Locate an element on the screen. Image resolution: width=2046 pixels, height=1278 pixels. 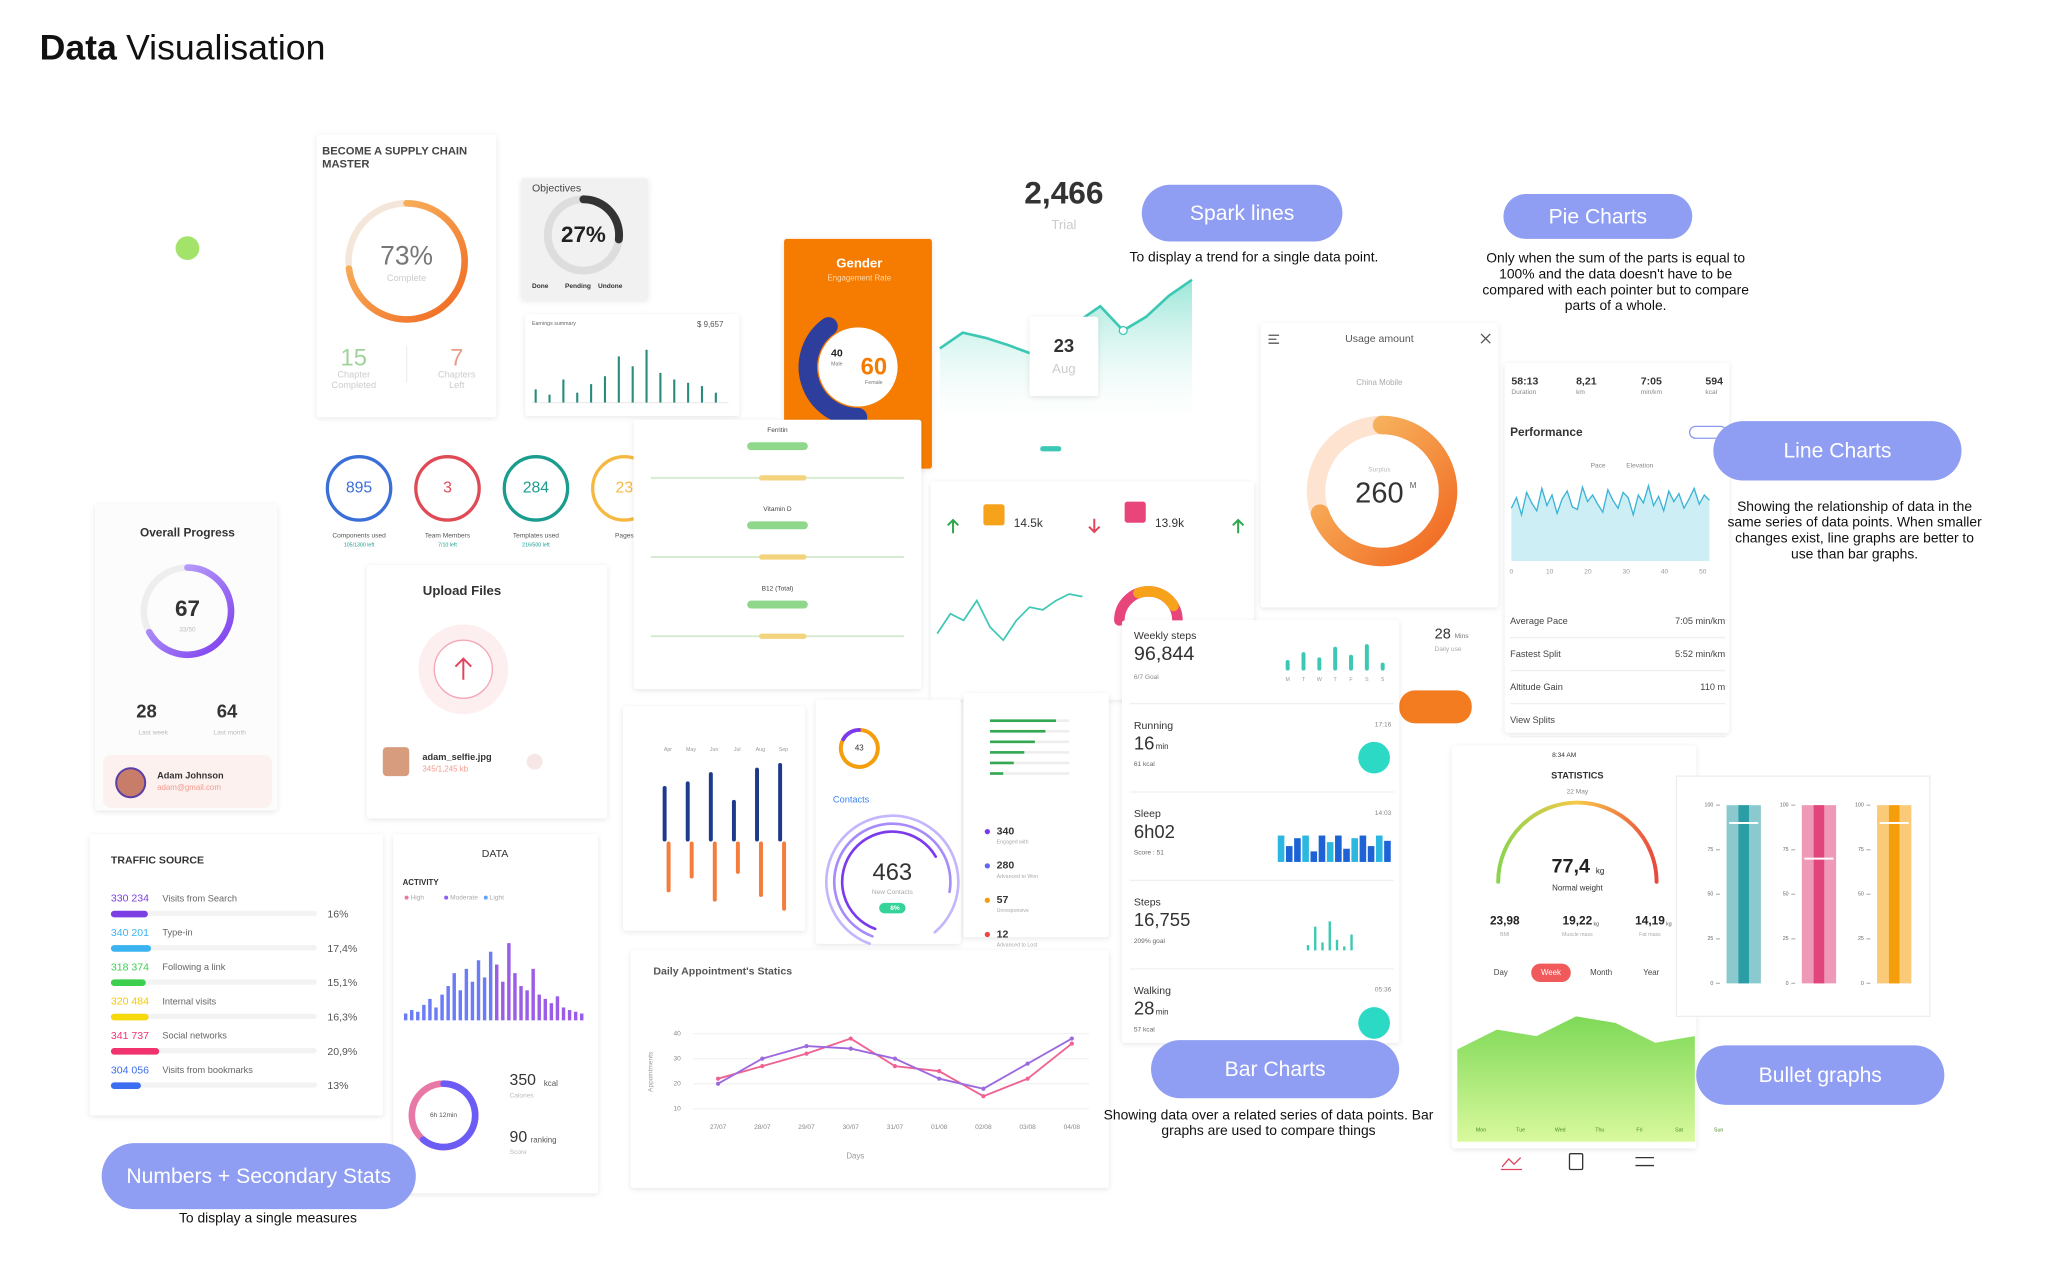
rating-track is located at coordinates (1030, 773).